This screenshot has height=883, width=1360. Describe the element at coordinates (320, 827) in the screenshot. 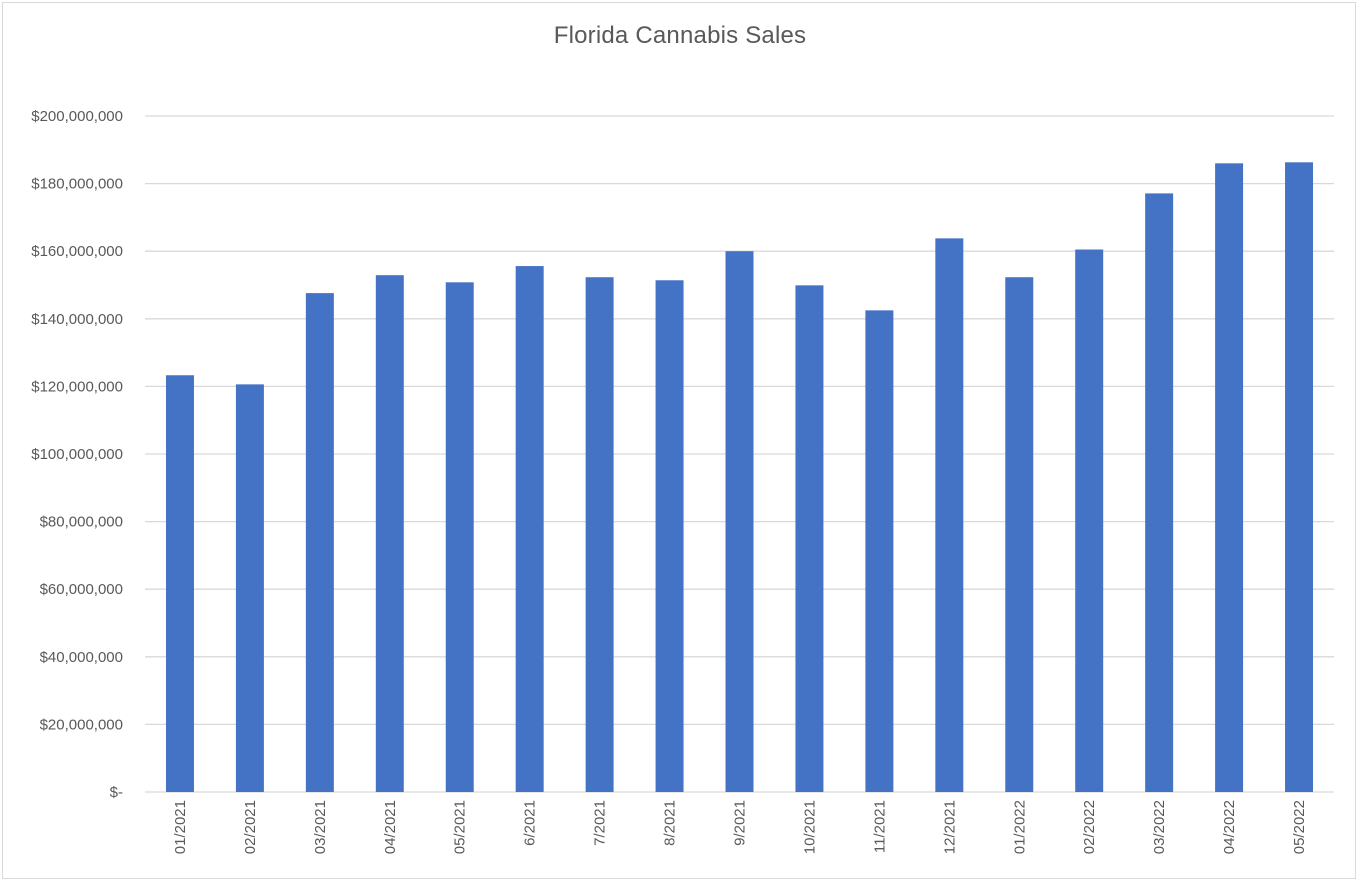

I see `x-tick-label: 03/2021` at that location.